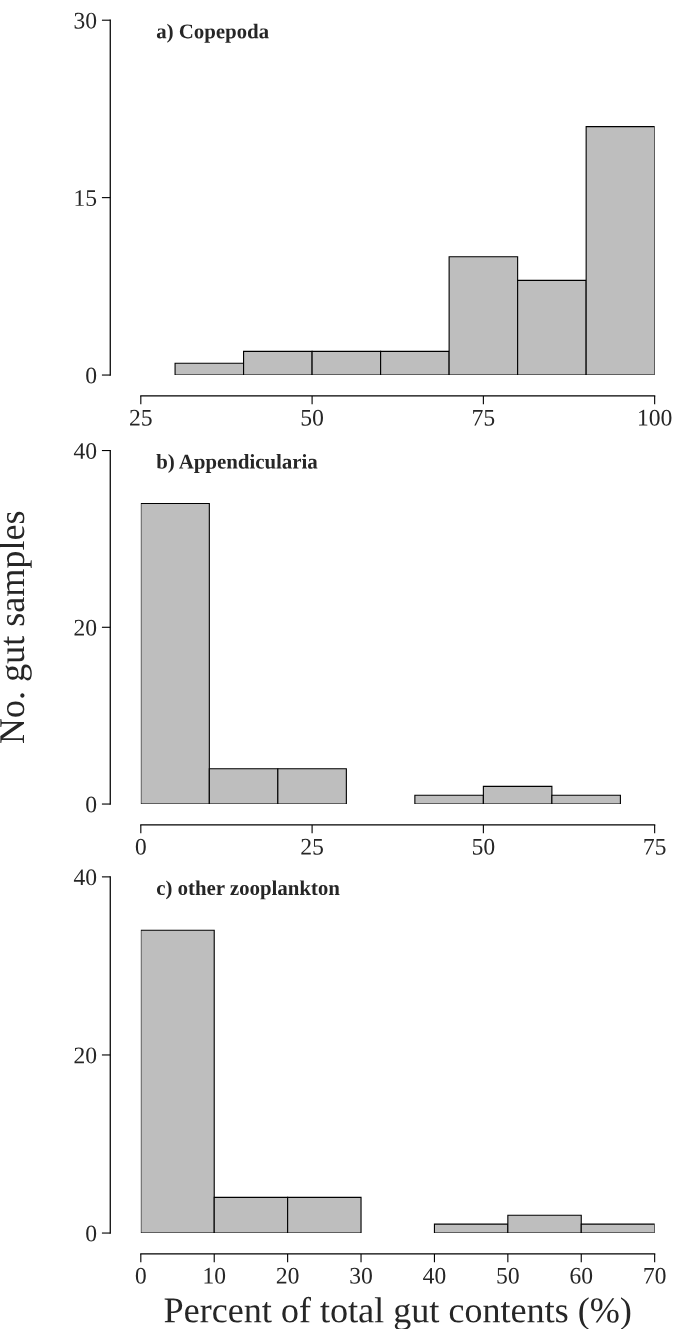 Image resolution: width=677 pixels, height=1329 pixels. Describe the element at coordinates (85, 20) in the screenshot. I see `y-tick-label: 30` at that location.